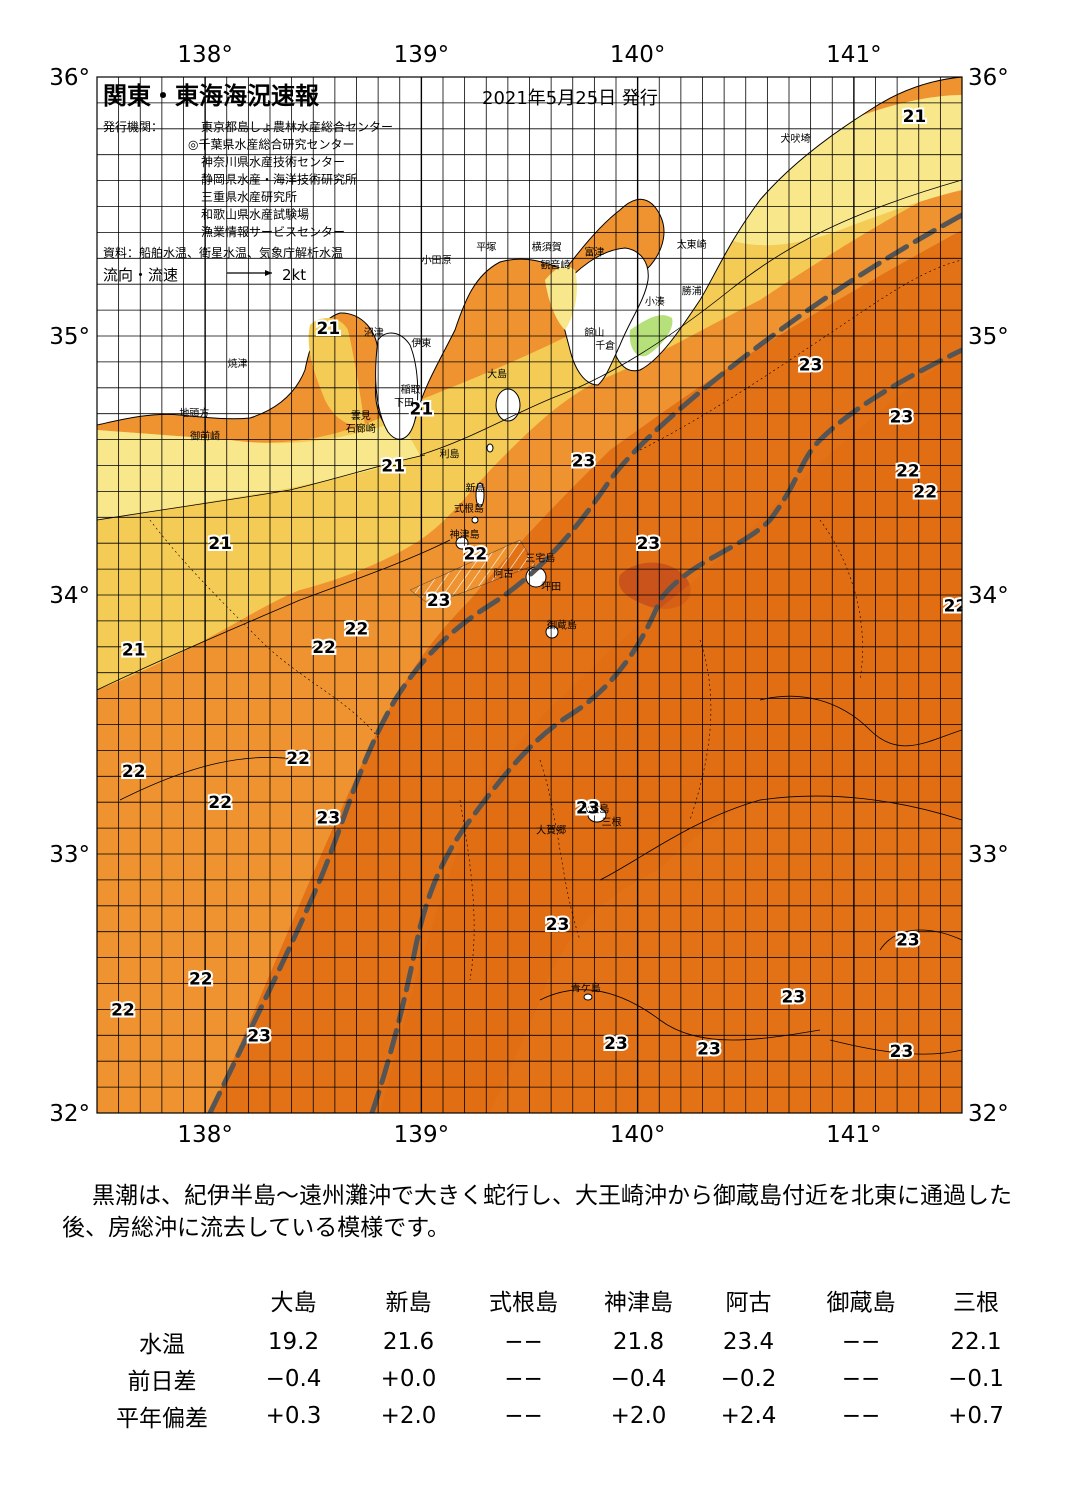  I want to click on publisher-label: 発行機関：, so click(133, 126).